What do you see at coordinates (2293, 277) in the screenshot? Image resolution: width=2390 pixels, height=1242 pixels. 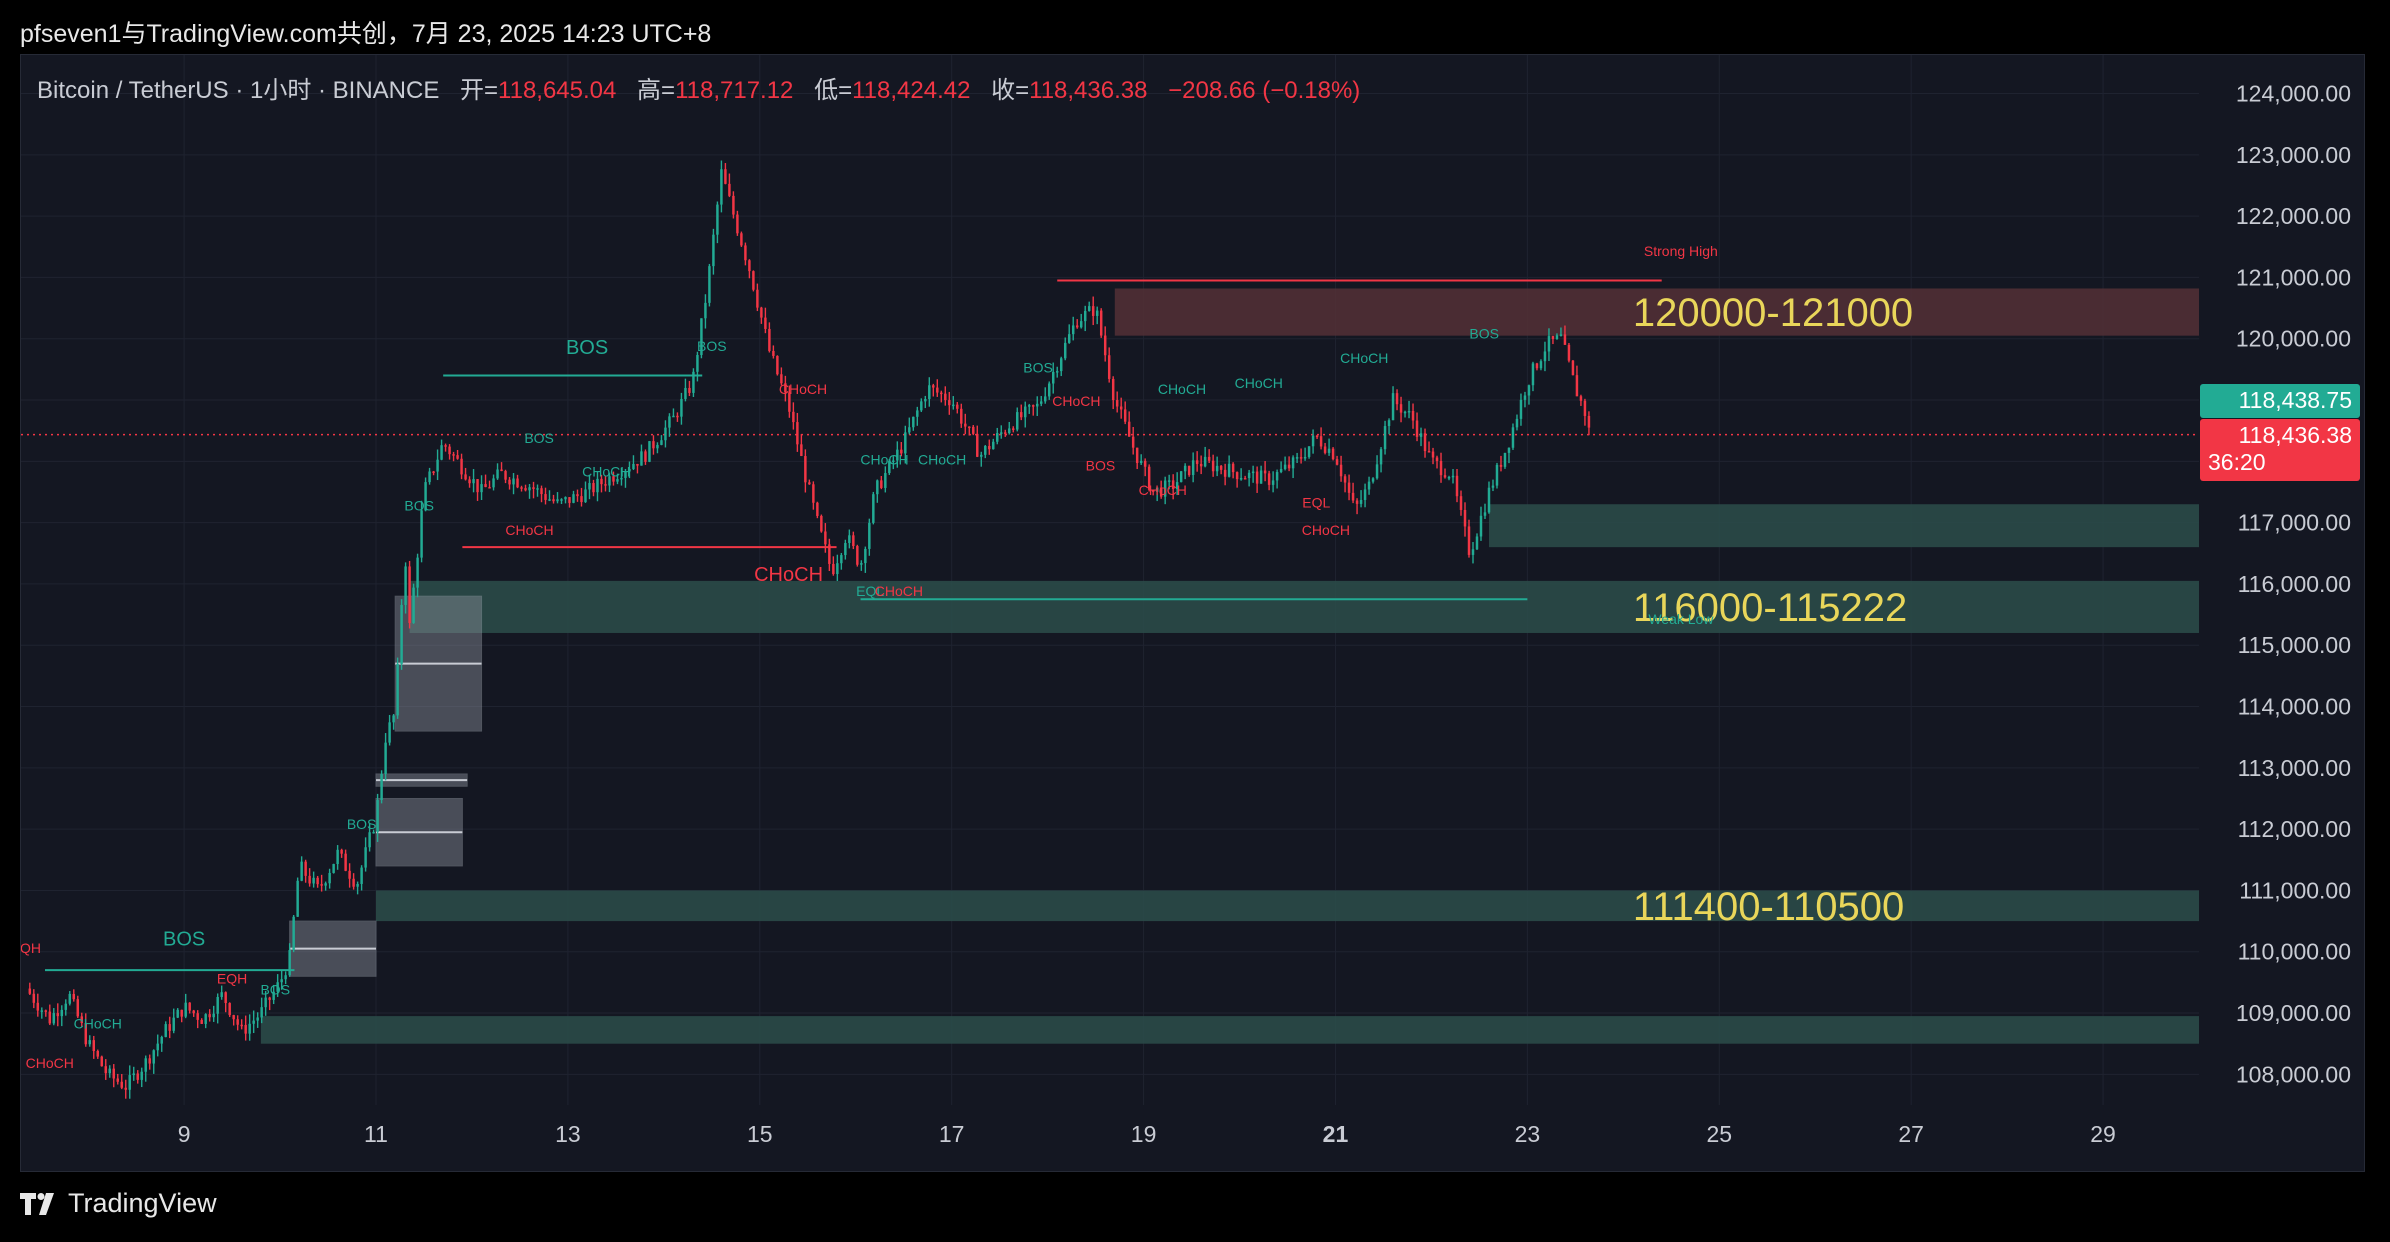 I see `y-tick-label: 121,000.00` at bounding box center [2293, 277].